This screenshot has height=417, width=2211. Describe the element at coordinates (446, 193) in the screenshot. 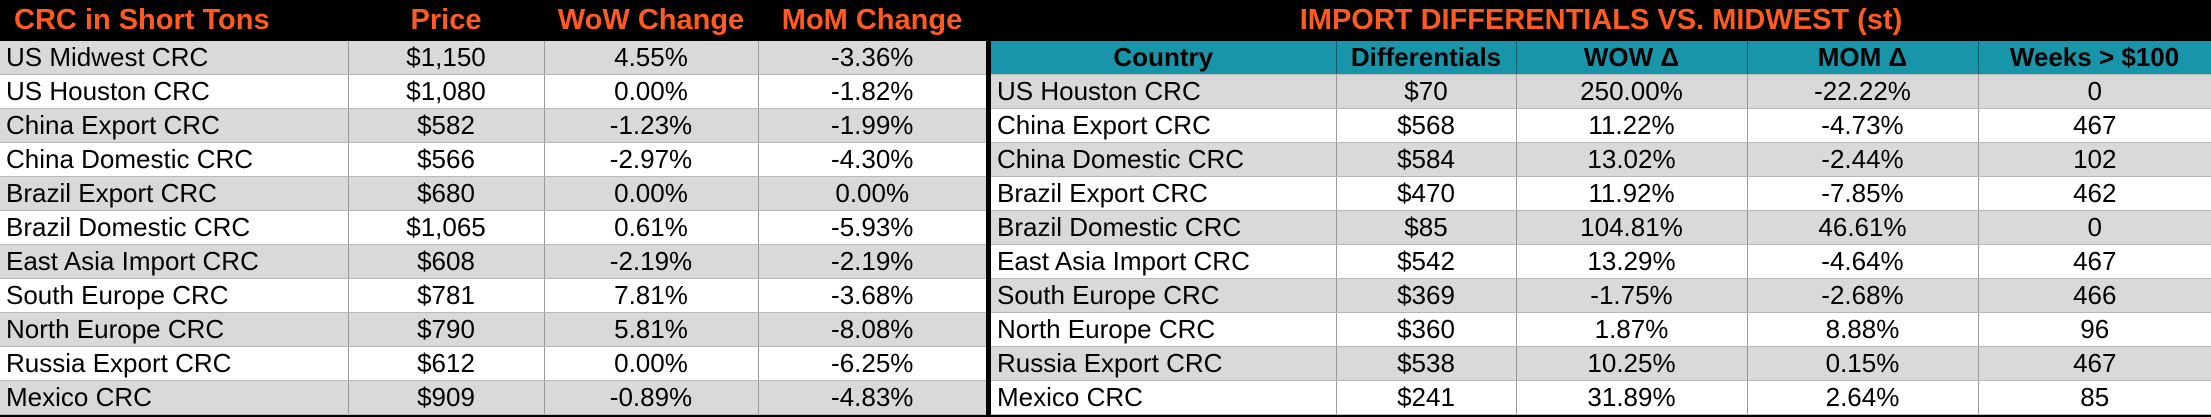

I see `cell-value: $680` at that location.